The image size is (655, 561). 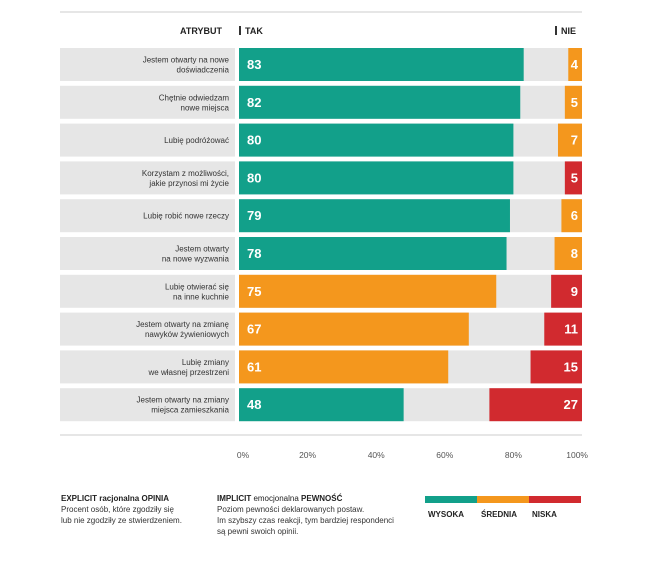 I want to click on row-label: Jestem otwarty na nowe doświadczenia, so click(x=186, y=65).